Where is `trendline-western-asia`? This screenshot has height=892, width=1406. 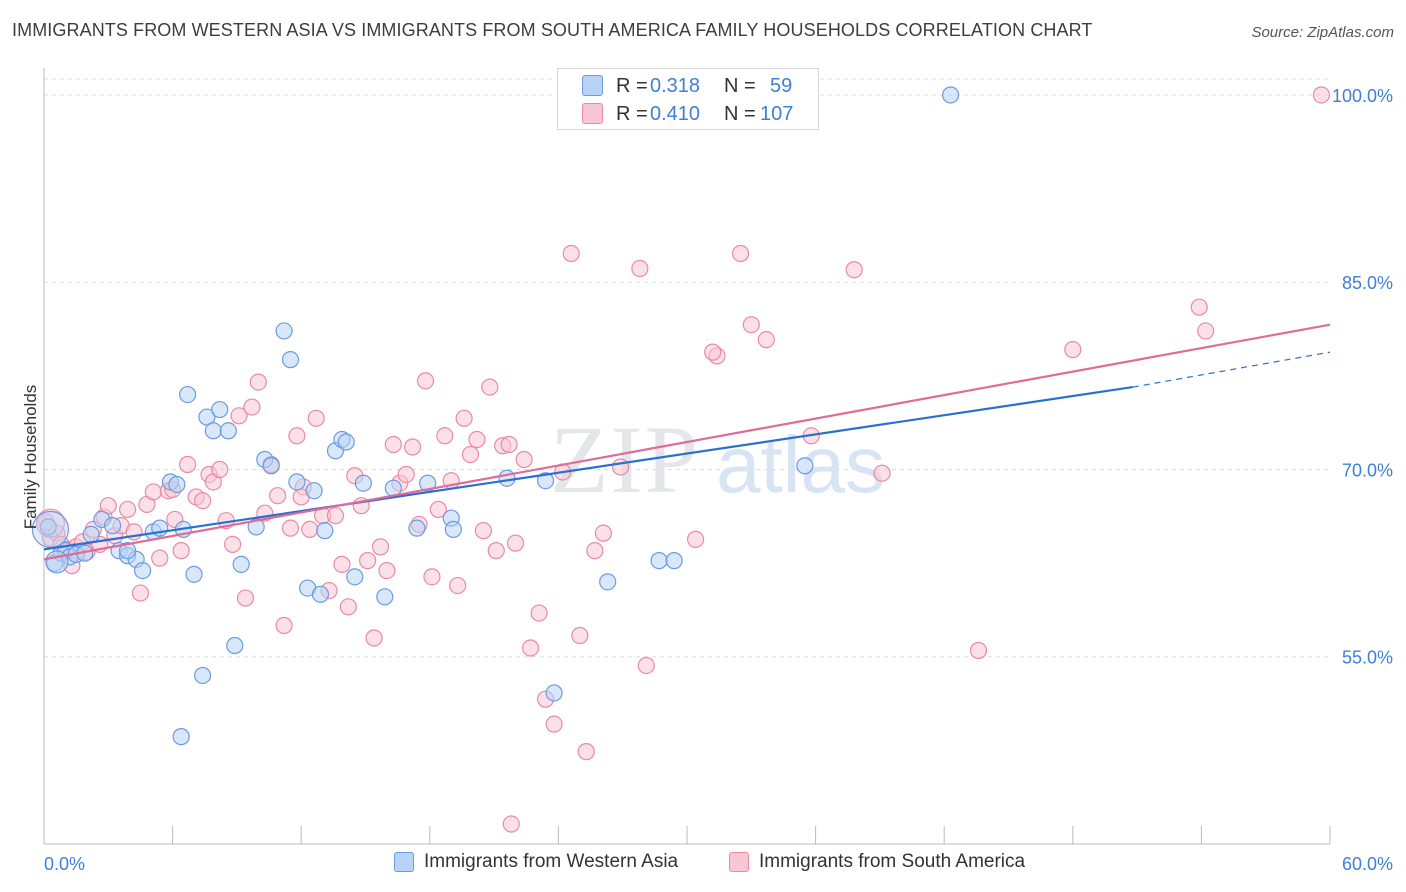
trendline-western-asia is located at coordinates (588, 468).